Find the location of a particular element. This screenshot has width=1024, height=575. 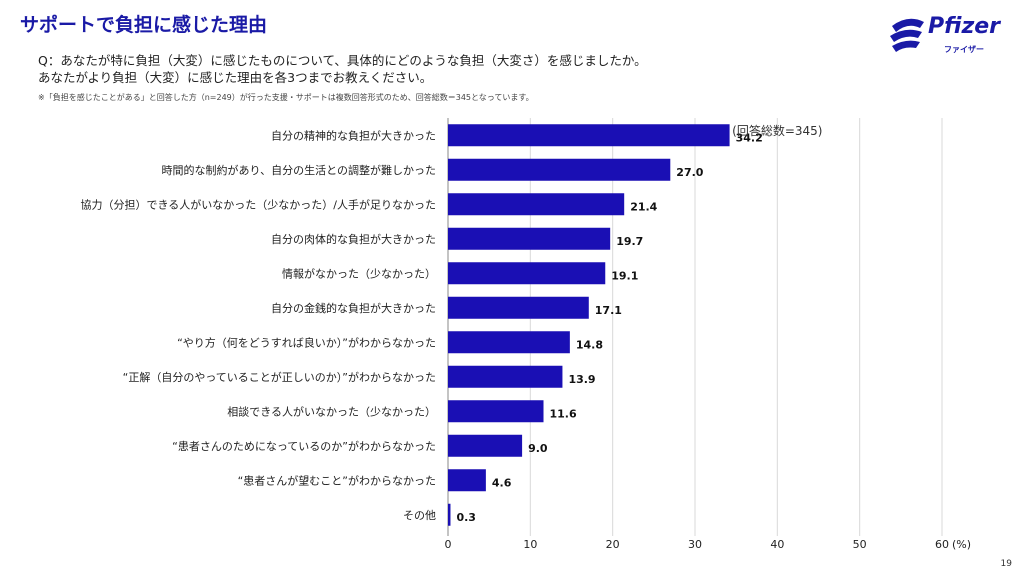

value-label: 34.2 is located at coordinates (749, 137).